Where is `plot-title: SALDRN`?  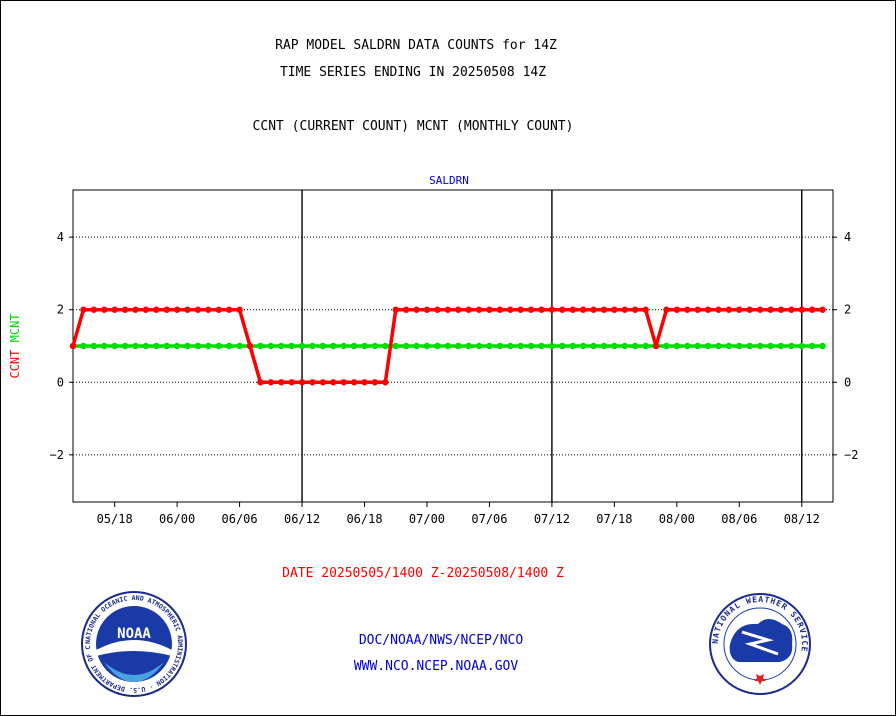
plot-title: SALDRN is located at coordinates (449, 180).